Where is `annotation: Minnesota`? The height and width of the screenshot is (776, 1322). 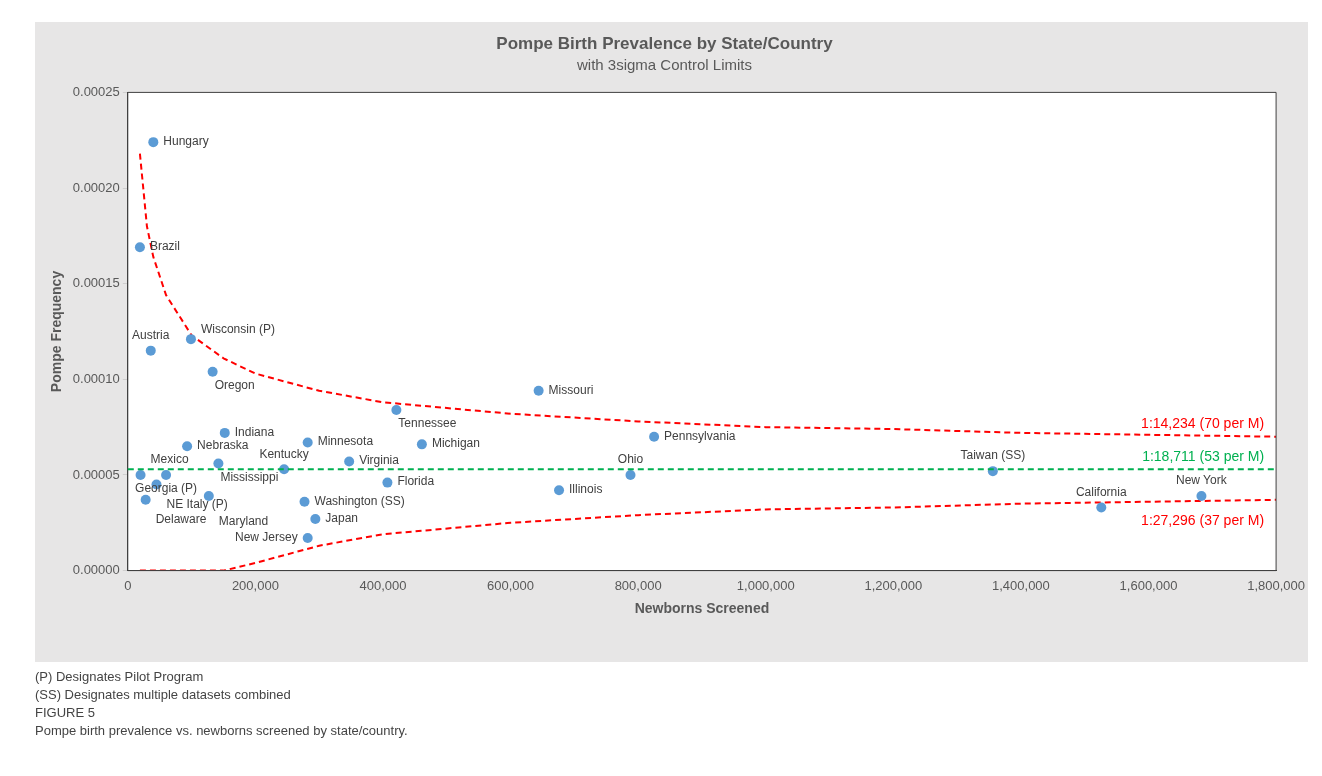 annotation: Minnesota is located at coordinates (345, 441).